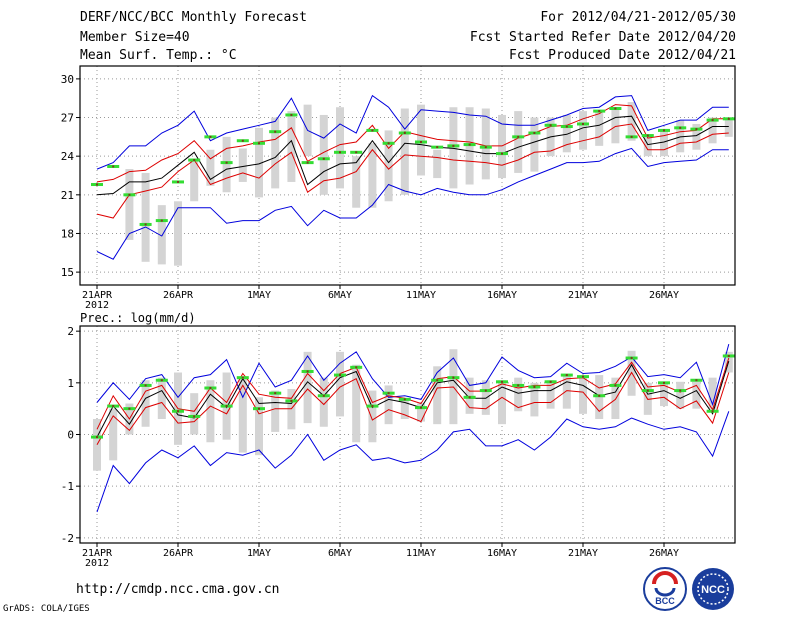  Describe the element at coordinates (70, 435) in the screenshot. I see `prec-ytick-label: 0` at that location.